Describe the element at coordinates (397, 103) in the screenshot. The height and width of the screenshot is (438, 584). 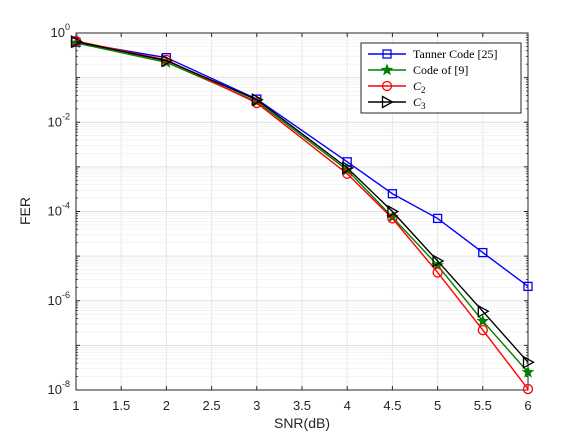
I see `legend-entry: C3` at that location.